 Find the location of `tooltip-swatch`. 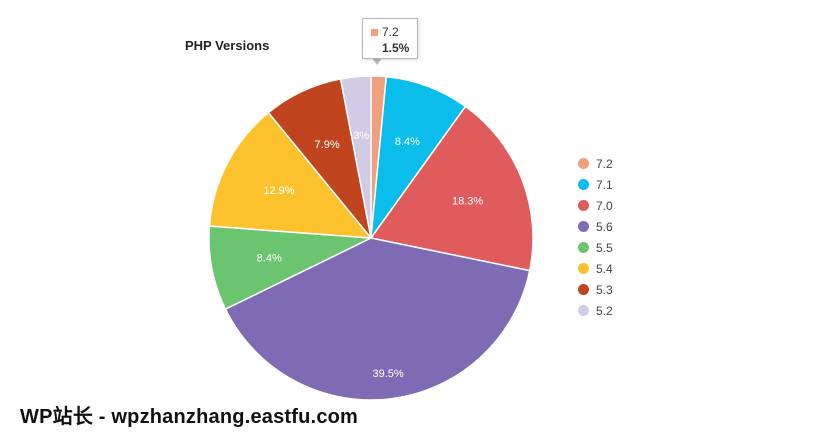

tooltip-swatch is located at coordinates (374, 32).